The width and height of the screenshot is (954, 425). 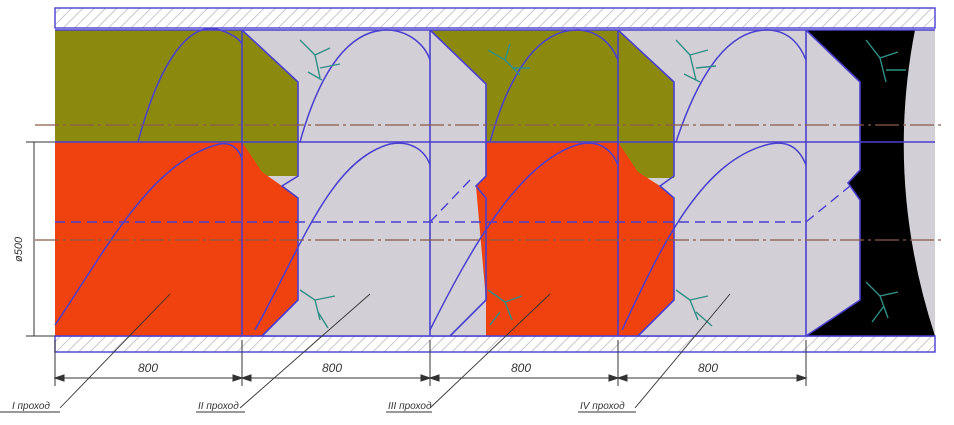 I want to click on section1-upper-olive, so click(x=148, y=86).